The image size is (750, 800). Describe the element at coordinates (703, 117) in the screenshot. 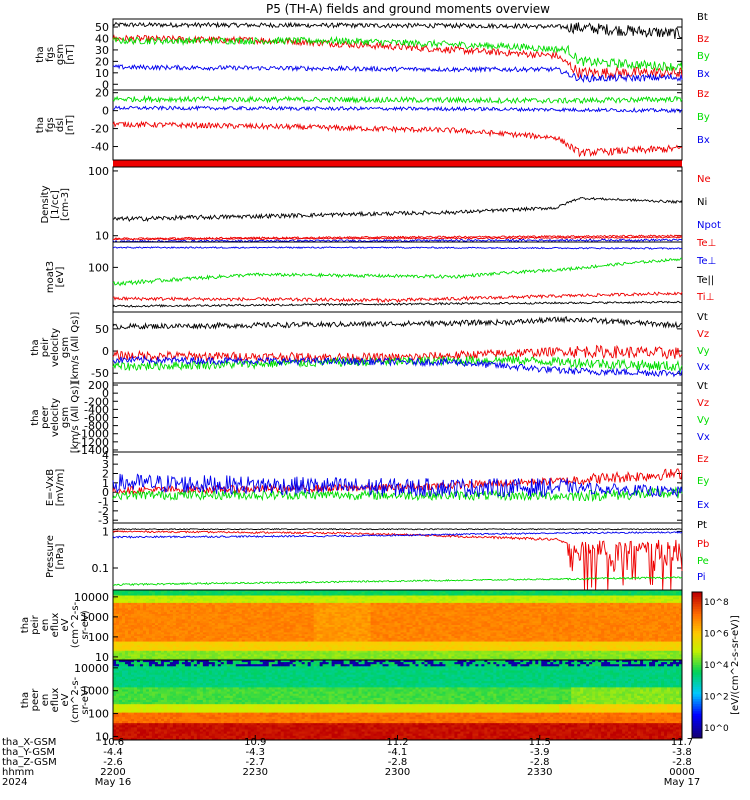

I see `legend-By: By` at that location.